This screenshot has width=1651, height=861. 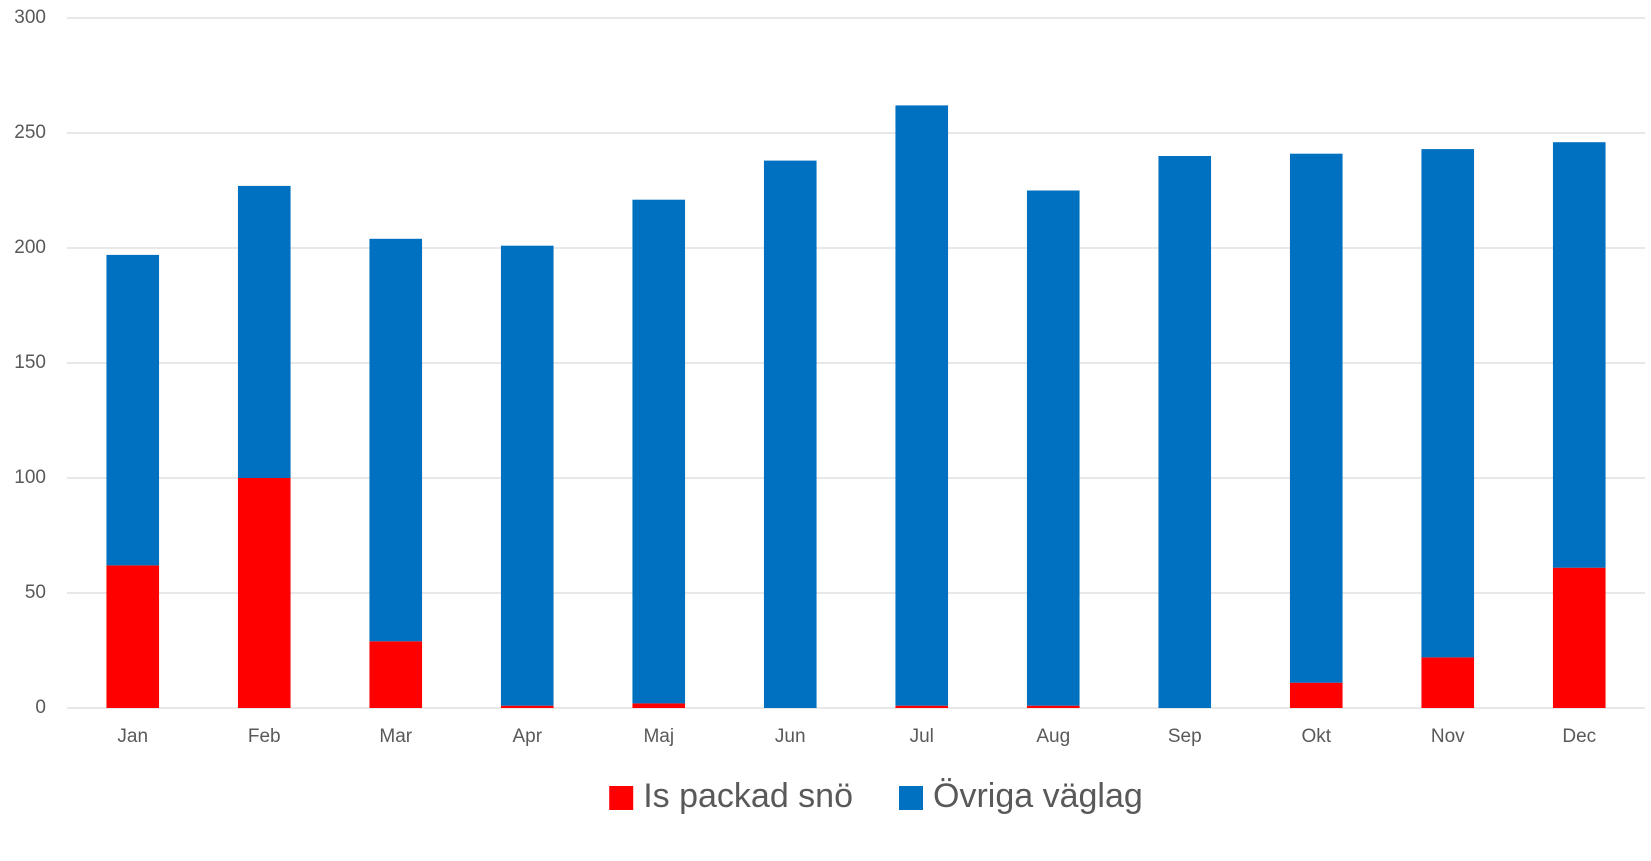 I want to click on x-tick-label: Apr, so click(x=527, y=736).